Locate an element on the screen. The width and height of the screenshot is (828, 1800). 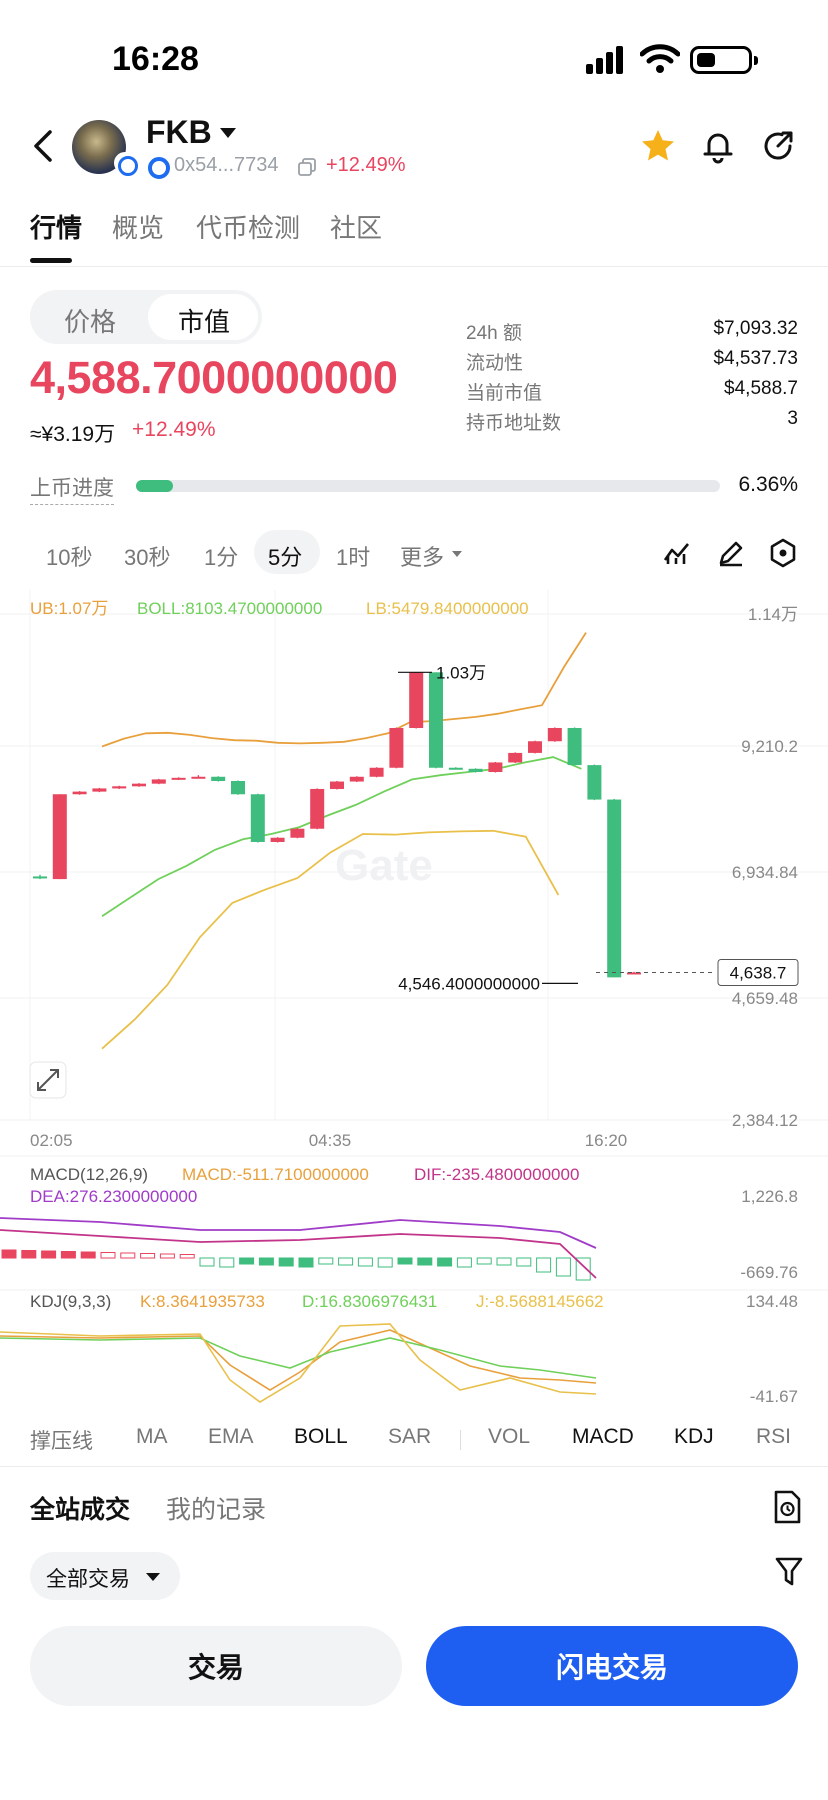
indicator-vol: VOL is located at coordinates (509, 1436).